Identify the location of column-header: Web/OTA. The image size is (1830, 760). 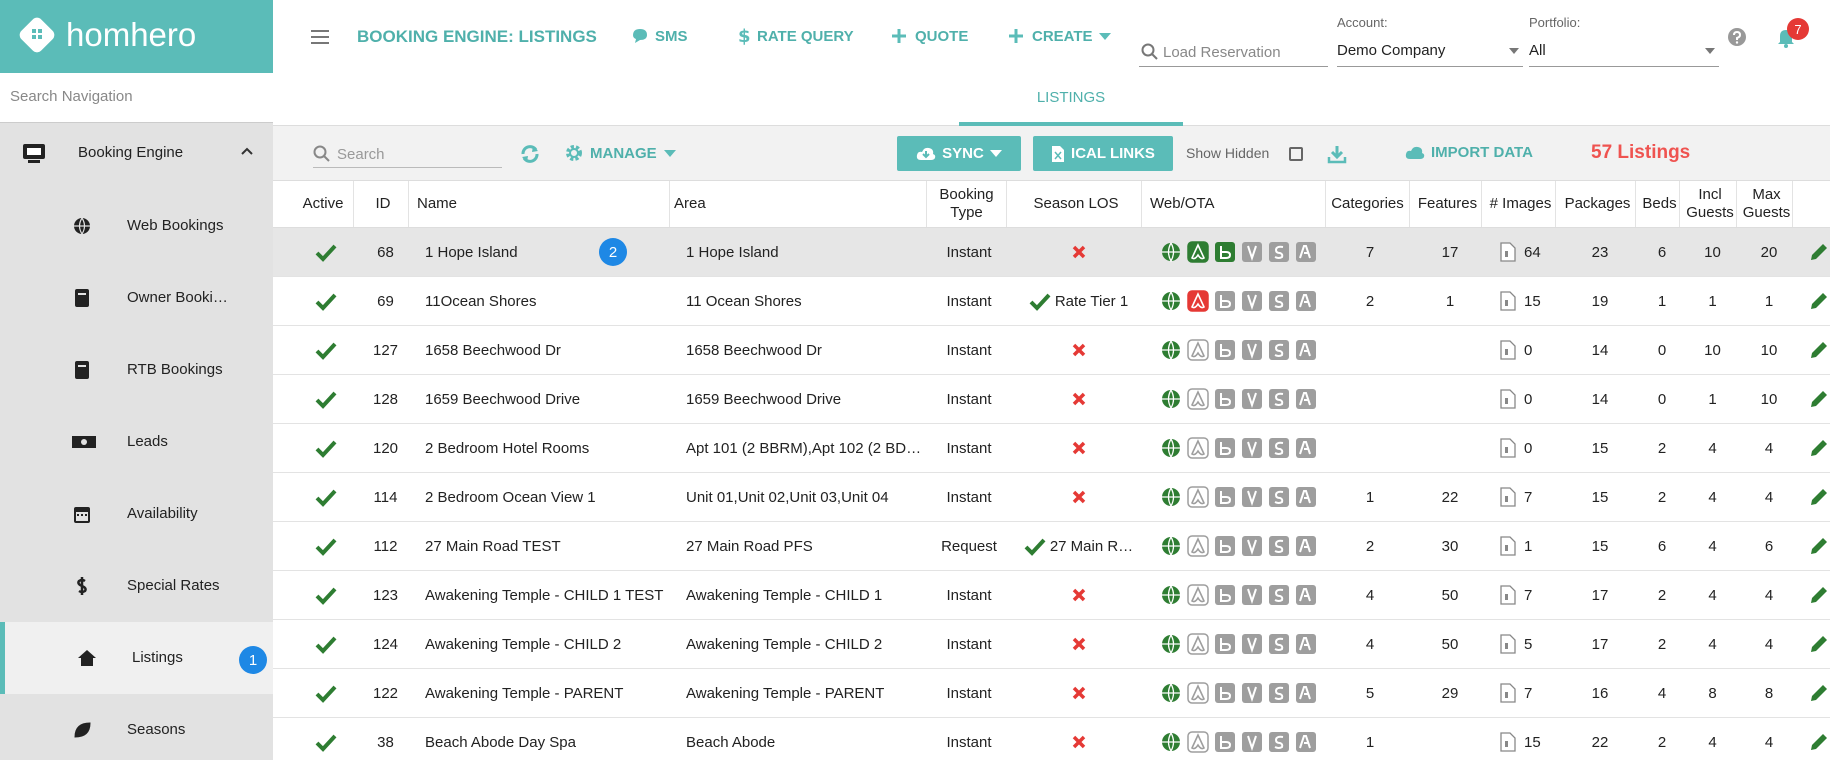
(1238, 204).